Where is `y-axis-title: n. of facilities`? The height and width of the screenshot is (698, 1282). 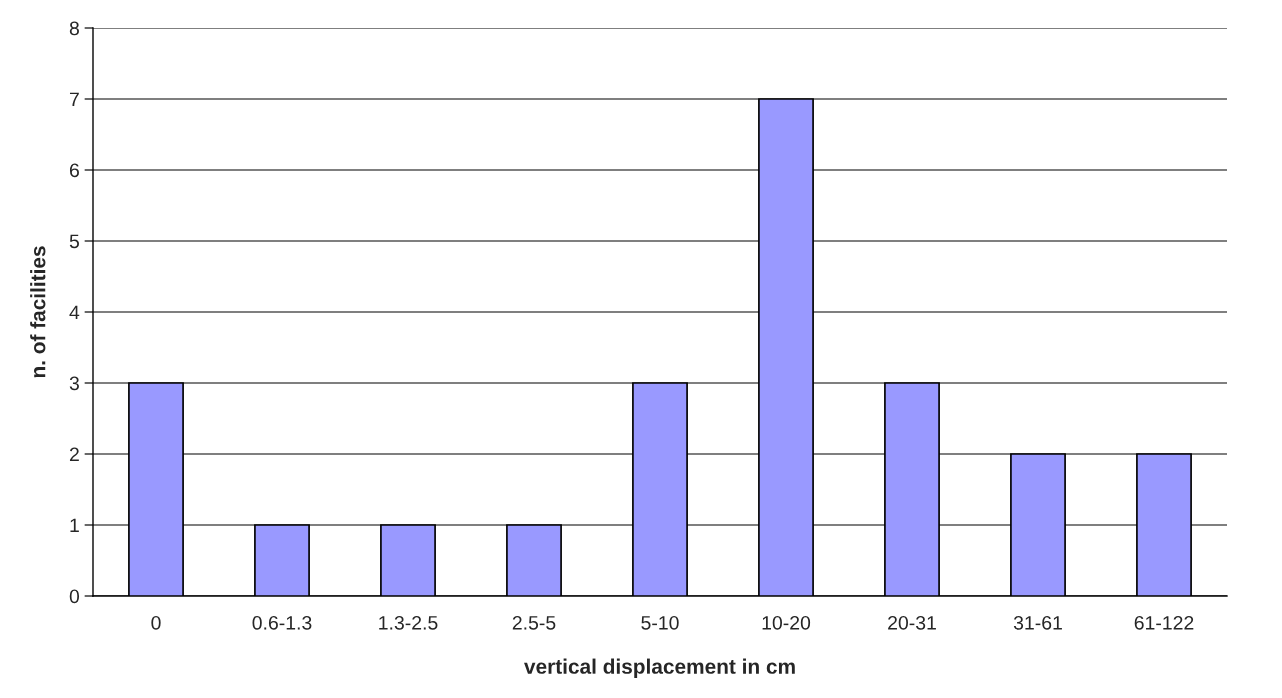 y-axis-title: n. of facilities is located at coordinates (38, 312).